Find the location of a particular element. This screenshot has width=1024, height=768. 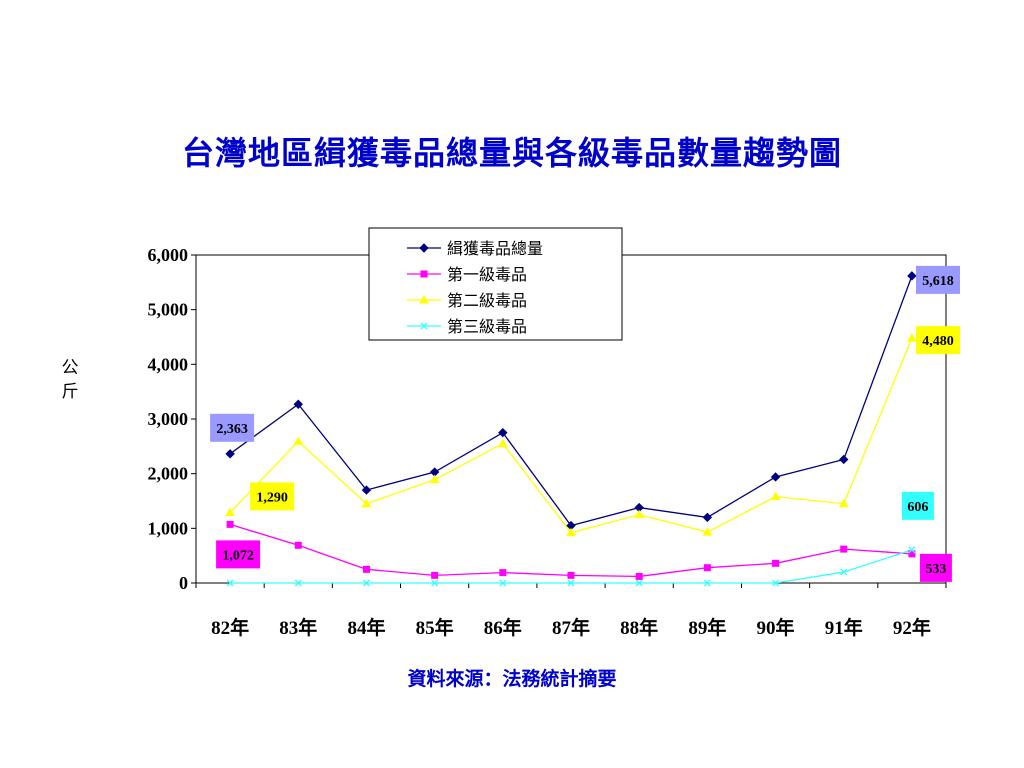

x-tick-label: 83年 is located at coordinates (298, 627).